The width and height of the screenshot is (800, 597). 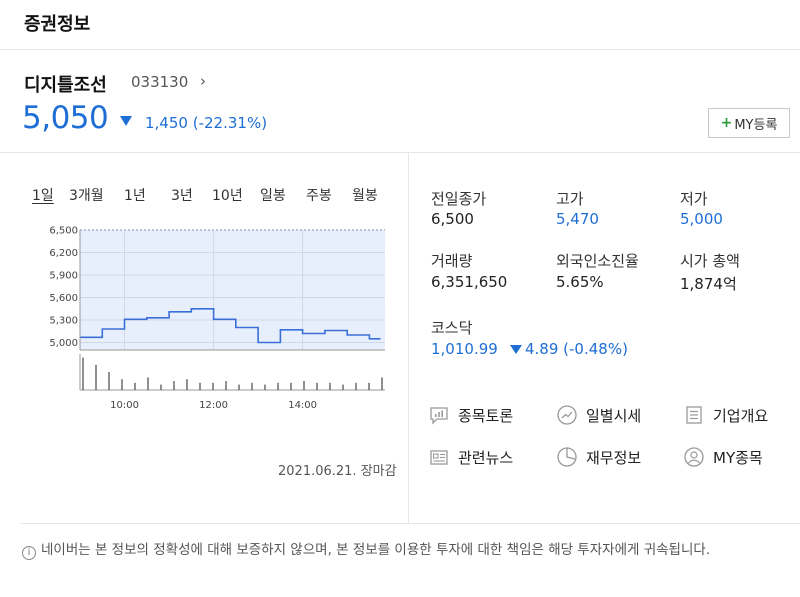 What do you see at coordinates (63, 343) in the screenshot?
I see `y-tick-label: 5,000` at bounding box center [63, 343].